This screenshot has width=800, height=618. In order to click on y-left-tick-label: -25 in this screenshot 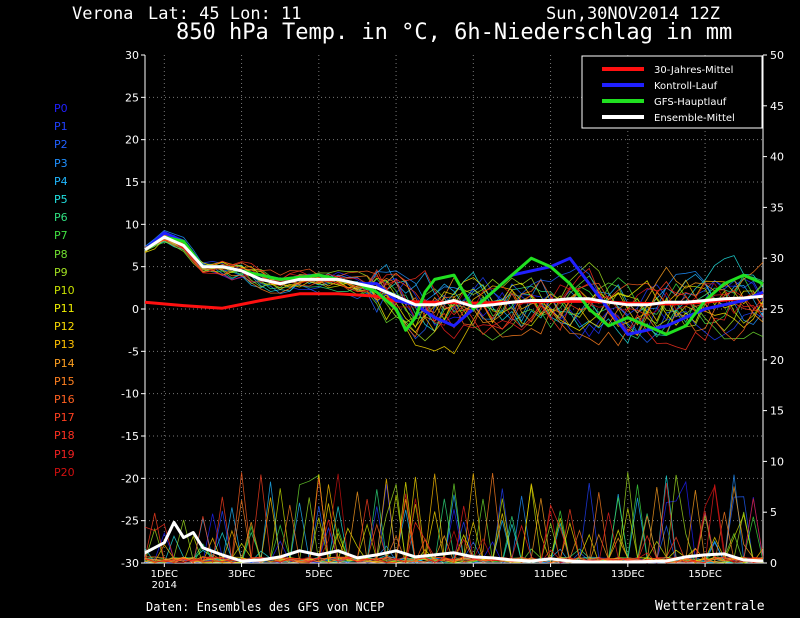, I will do `click(130, 521)`.